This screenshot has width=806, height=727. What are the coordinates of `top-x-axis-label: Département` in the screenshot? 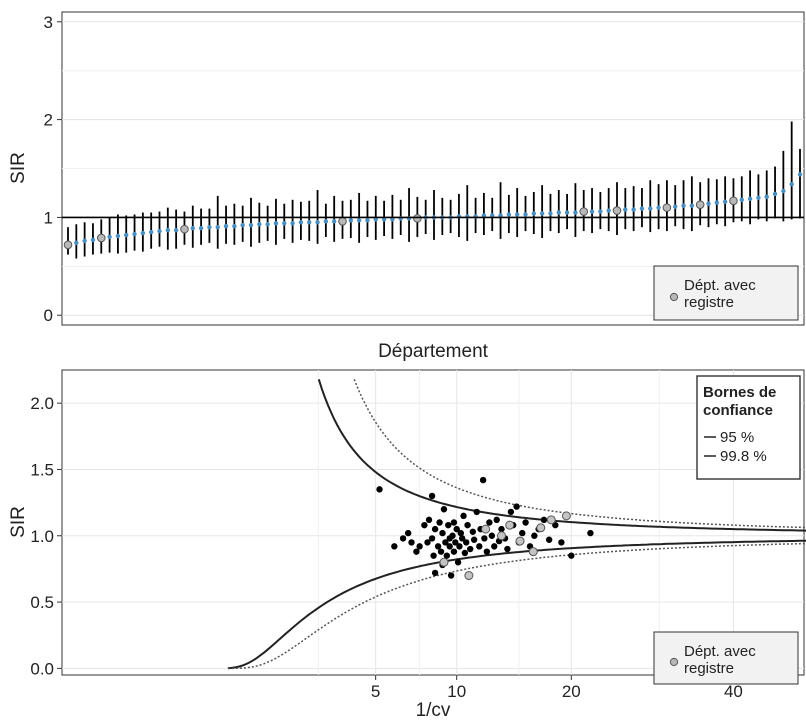 It's located at (433, 351).